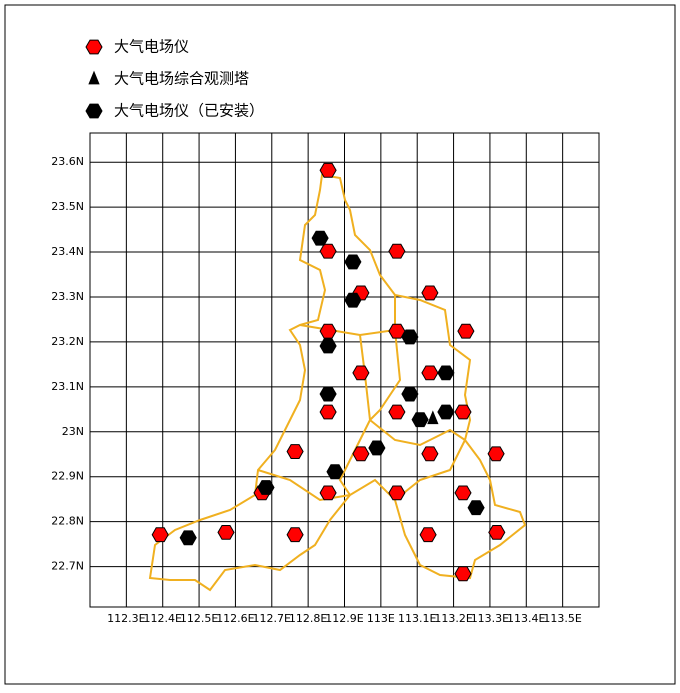 The width and height of the screenshot is (680, 693). Describe the element at coordinates (67, 521) in the screenshot. I see `y-tick-label: 22.8N` at that location.